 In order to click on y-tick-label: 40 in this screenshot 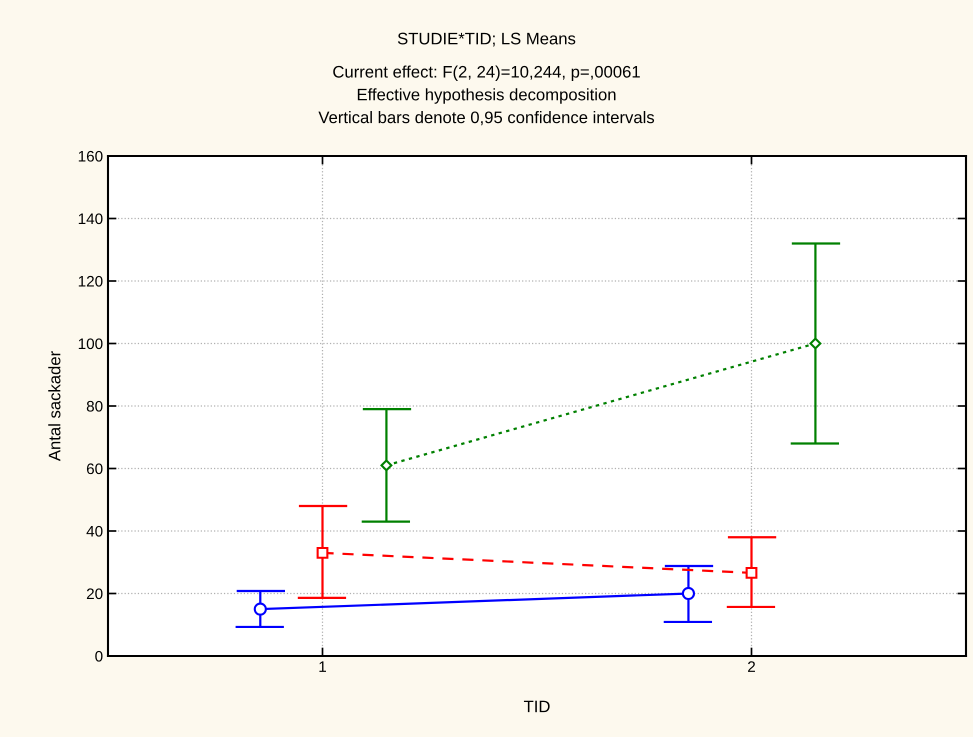, I will do `click(94, 531)`.